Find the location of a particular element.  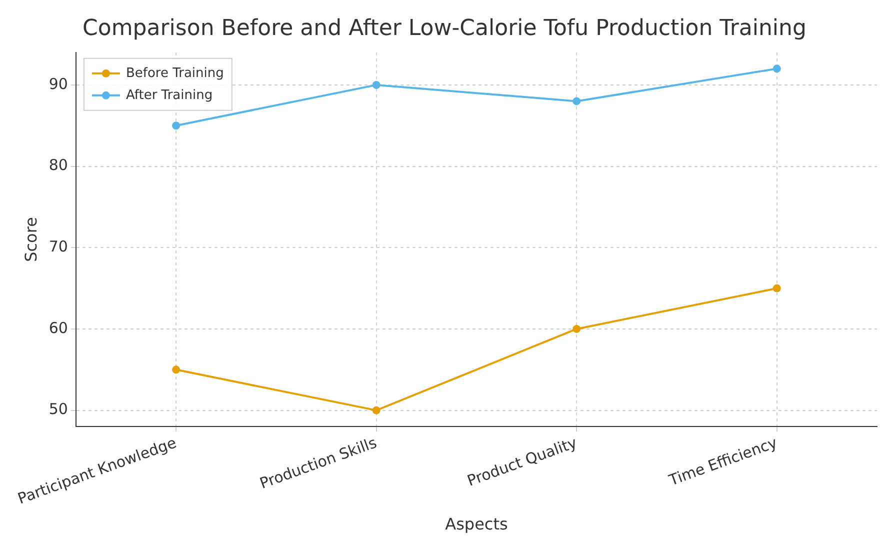

legend-label: Before Training is located at coordinates (175, 73).